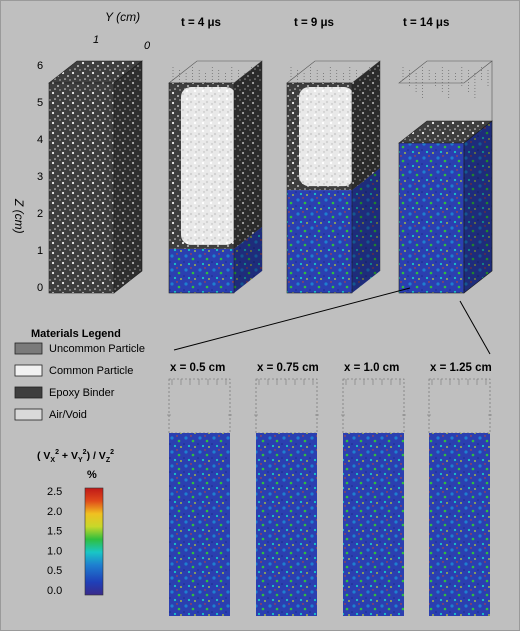 This screenshot has width=520, height=631. Describe the element at coordinates (147, 46) in the screenshot. I see `y-tick-0: 0` at that location.